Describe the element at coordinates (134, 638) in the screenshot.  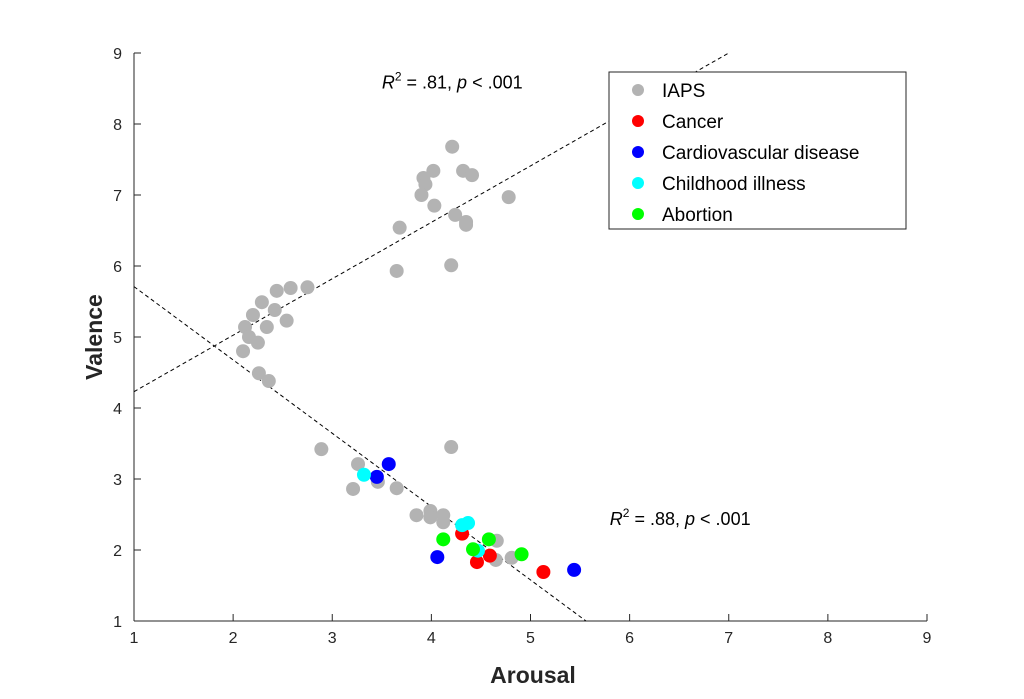
I see `x-tick-label: 1` at that location.